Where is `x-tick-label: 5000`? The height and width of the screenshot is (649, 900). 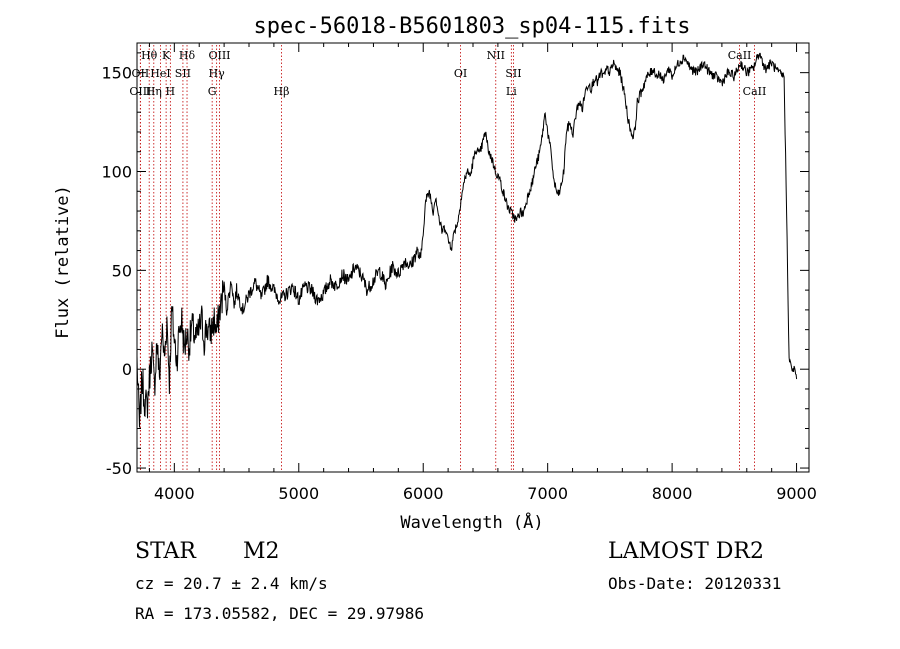 x-tick-label: 5000 is located at coordinates (298, 493).